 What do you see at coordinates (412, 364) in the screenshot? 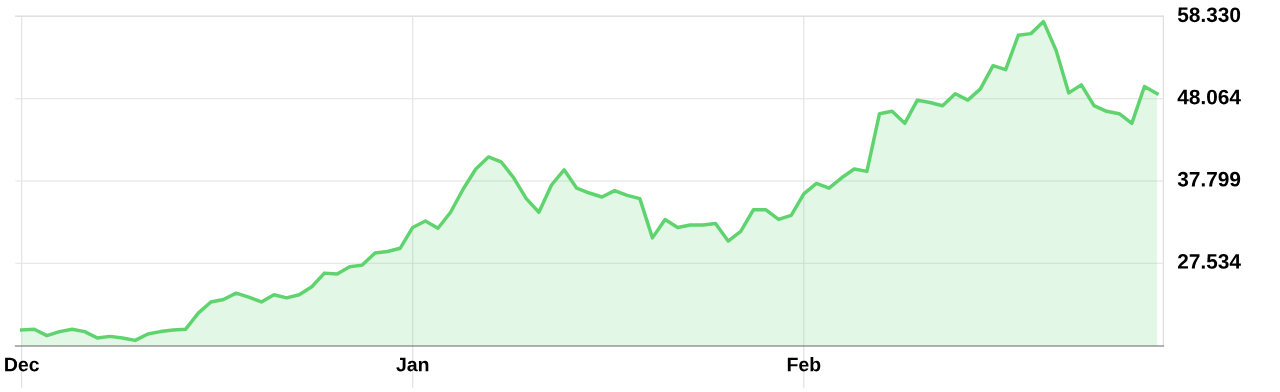
I see `x-tick-label: Jan` at bounding box center [412, 364].